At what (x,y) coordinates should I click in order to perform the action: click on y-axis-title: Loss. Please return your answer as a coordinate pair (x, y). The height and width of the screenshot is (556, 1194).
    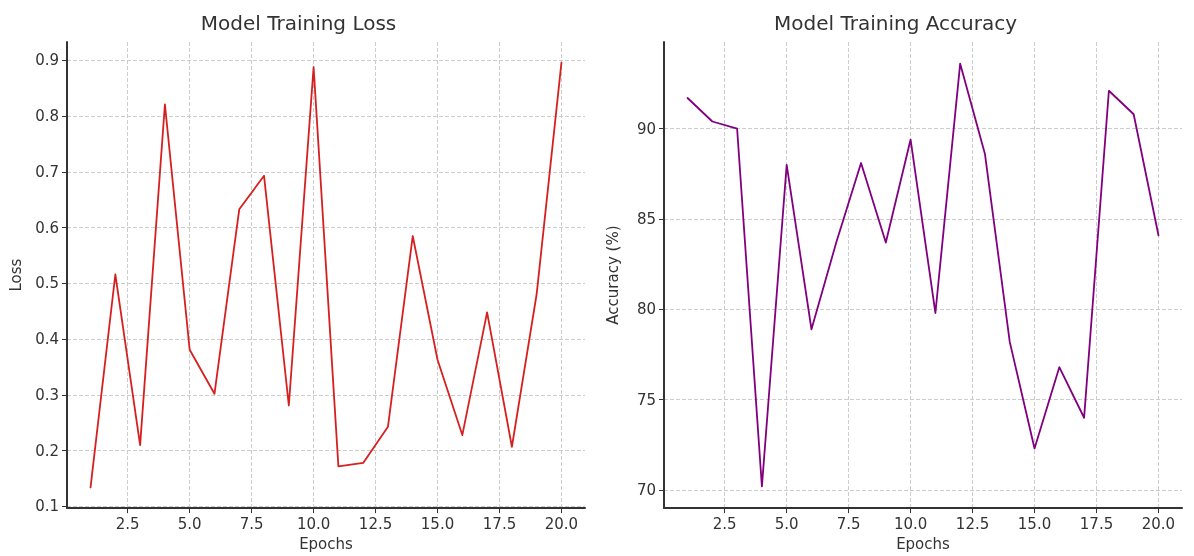
    Looking at the image, I should click on (15, 275).